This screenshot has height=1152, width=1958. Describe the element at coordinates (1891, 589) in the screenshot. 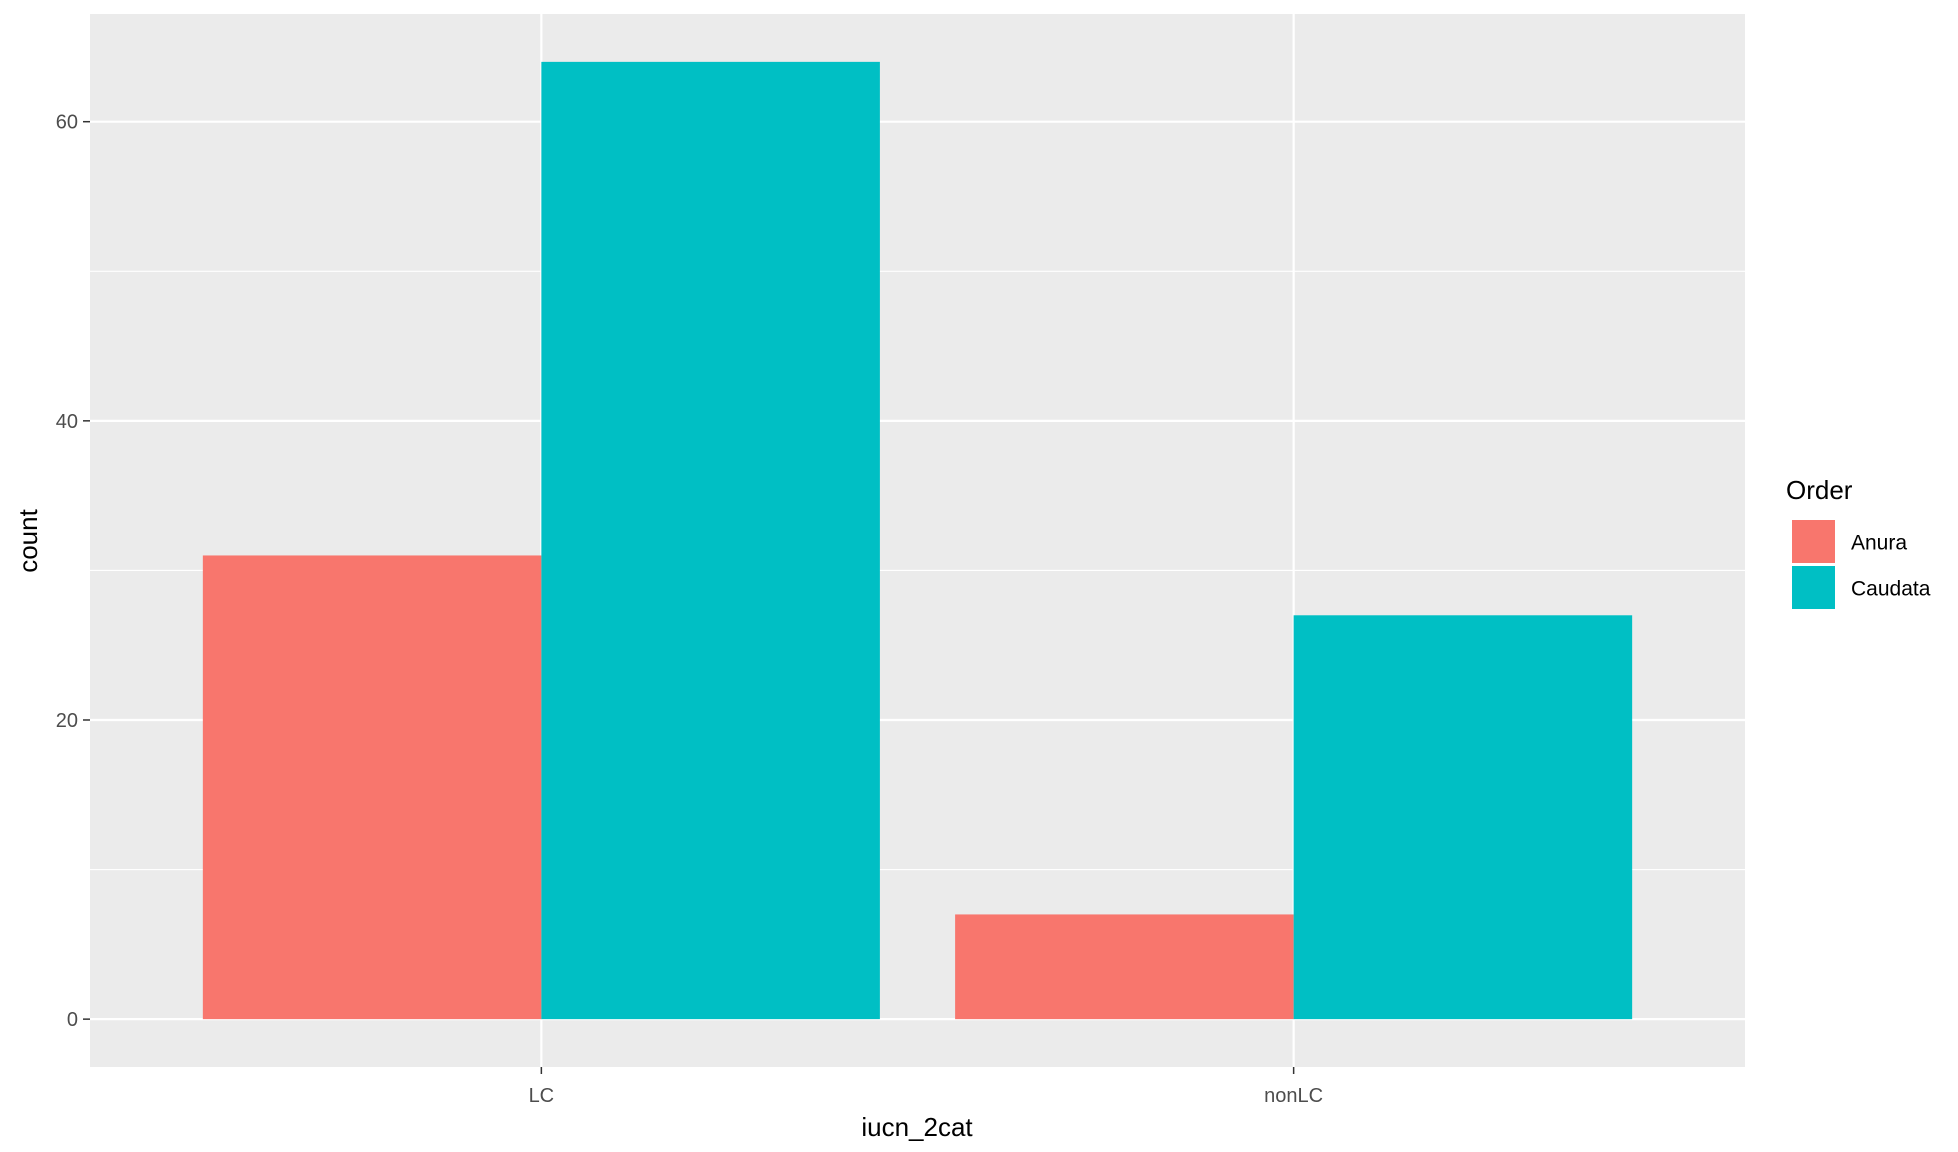

I see `legend-label-caudata: Caudata` at that location.